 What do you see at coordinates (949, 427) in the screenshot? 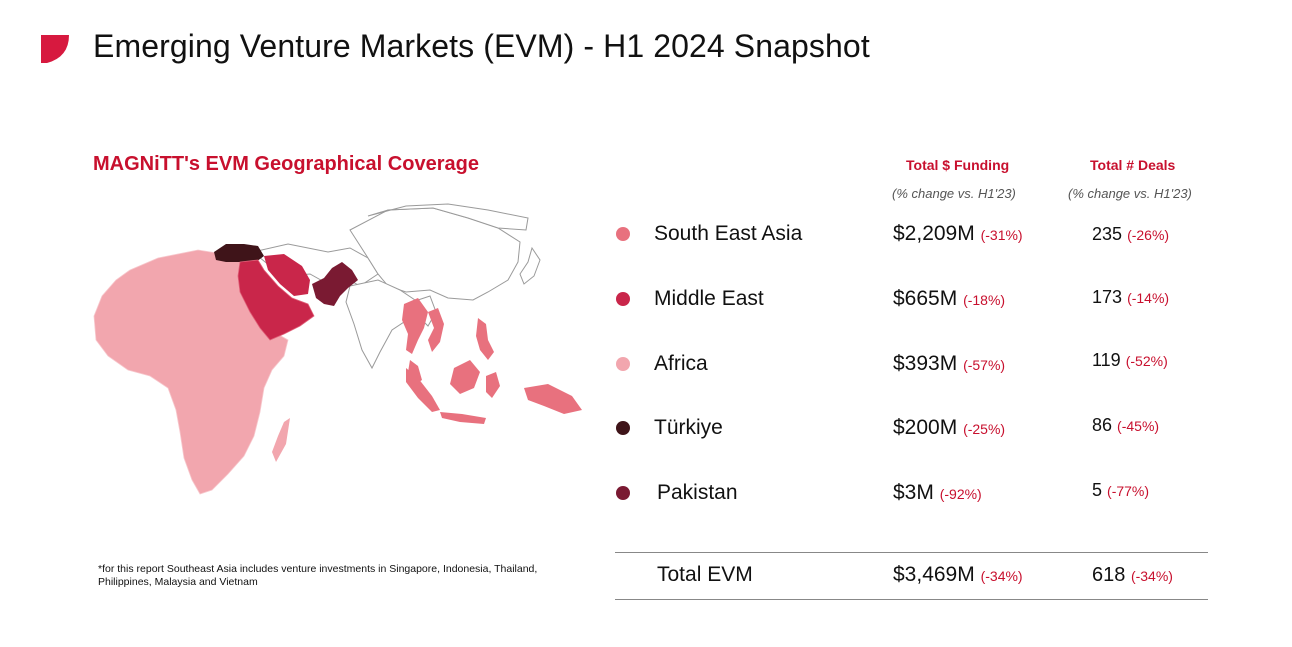
I see `funding-value: $200M (-25%)` at bounding box center [949, 427].